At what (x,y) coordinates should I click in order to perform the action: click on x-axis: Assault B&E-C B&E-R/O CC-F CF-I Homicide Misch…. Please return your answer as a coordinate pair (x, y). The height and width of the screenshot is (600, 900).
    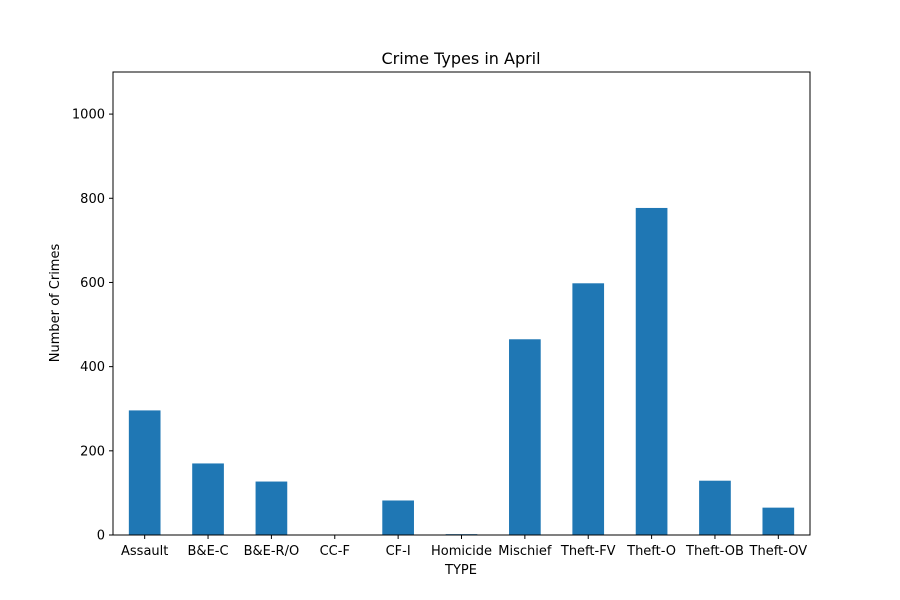
    Looking at the image, I should click on (464, 547).